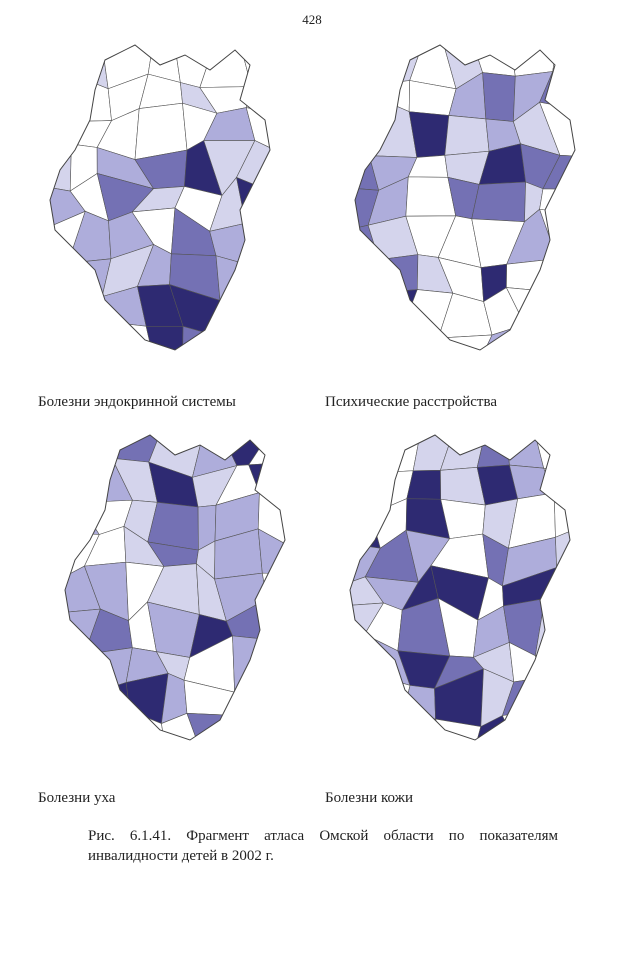 This screenshot has height=960, width=624. What do you see at coordinates (312, 19) in the screenshot?
I see `page-number: 428` at bounding box center [312, 19].